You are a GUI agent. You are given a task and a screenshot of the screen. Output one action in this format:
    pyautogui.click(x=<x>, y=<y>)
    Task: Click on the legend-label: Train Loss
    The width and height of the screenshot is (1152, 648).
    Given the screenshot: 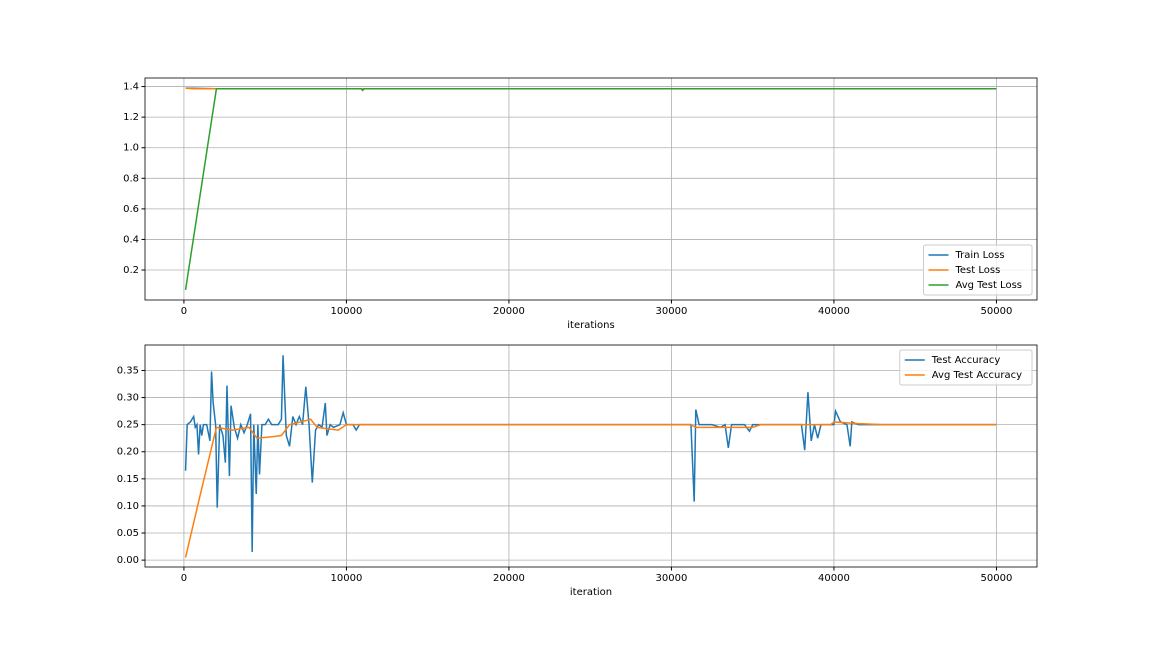 What is the action you would take?
    pyautogui.click(x=979, y=255)
    